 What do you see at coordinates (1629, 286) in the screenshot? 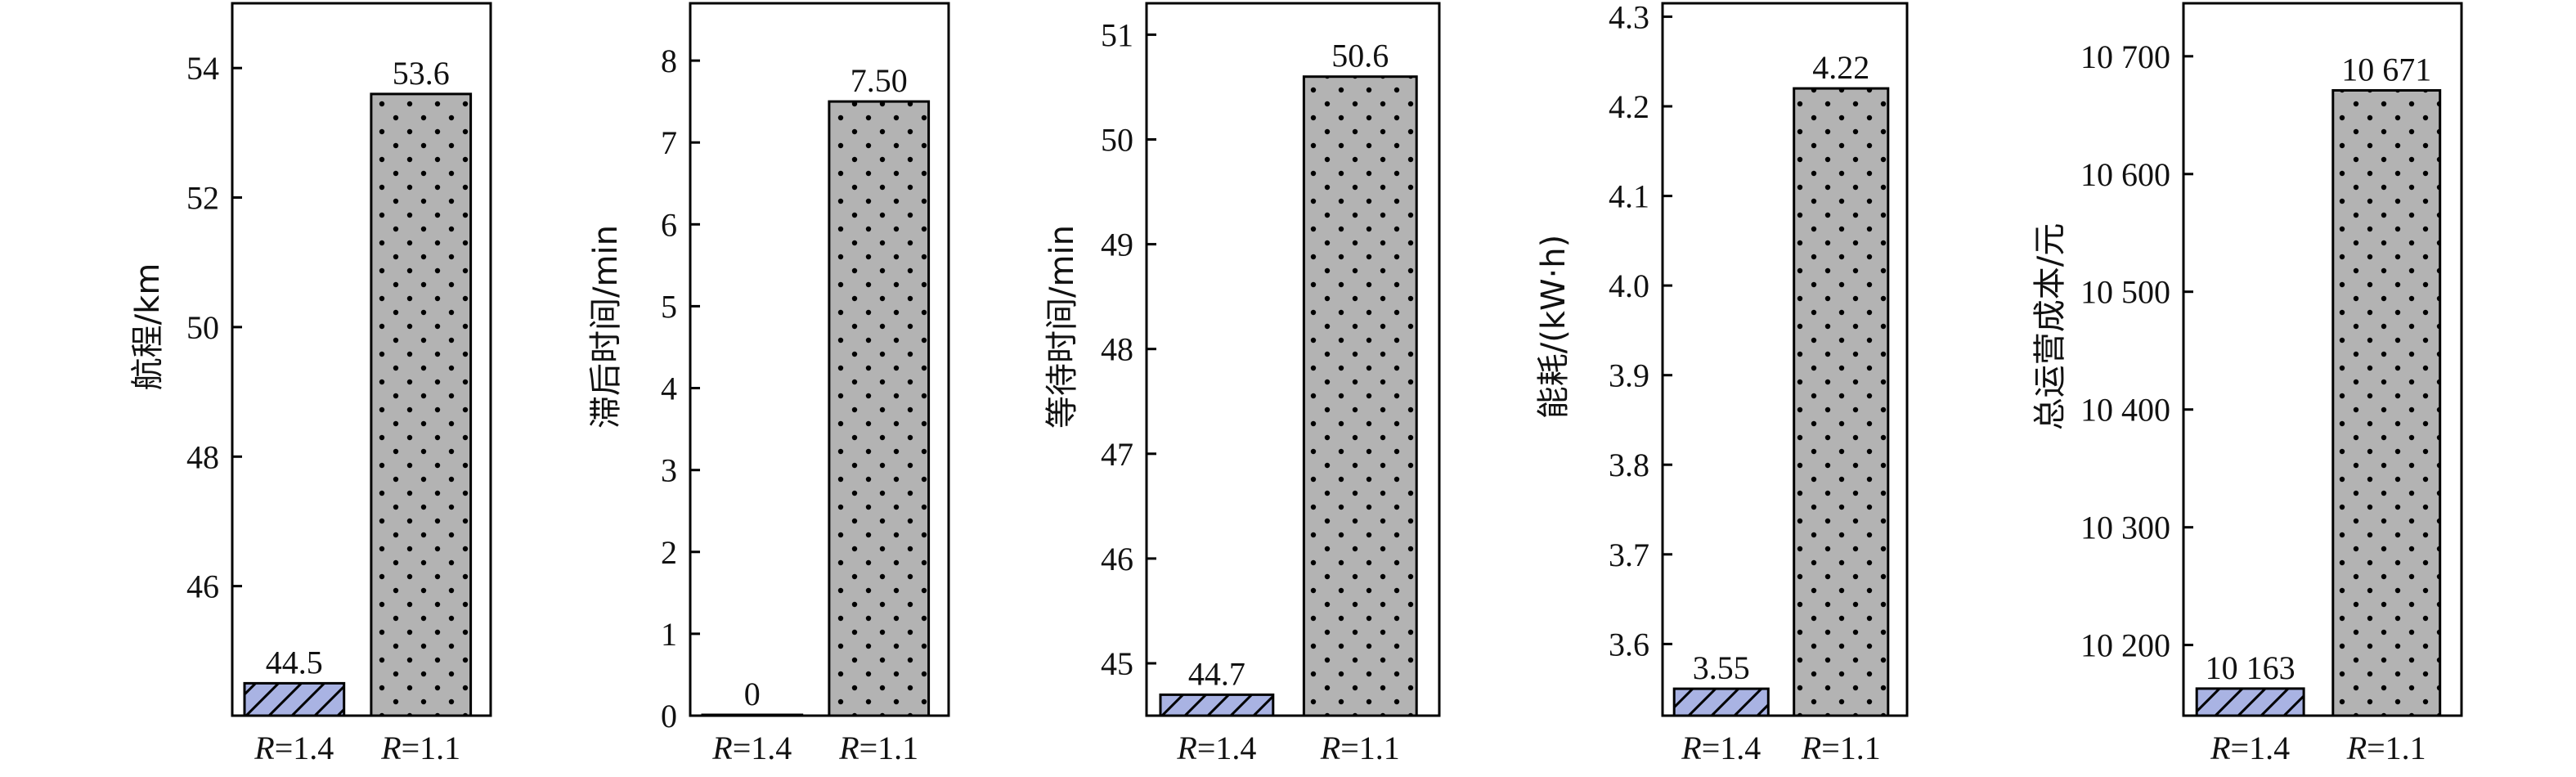
I see `chart4-ytick-label-5: 4.0` at bounding box center [1629, 286].